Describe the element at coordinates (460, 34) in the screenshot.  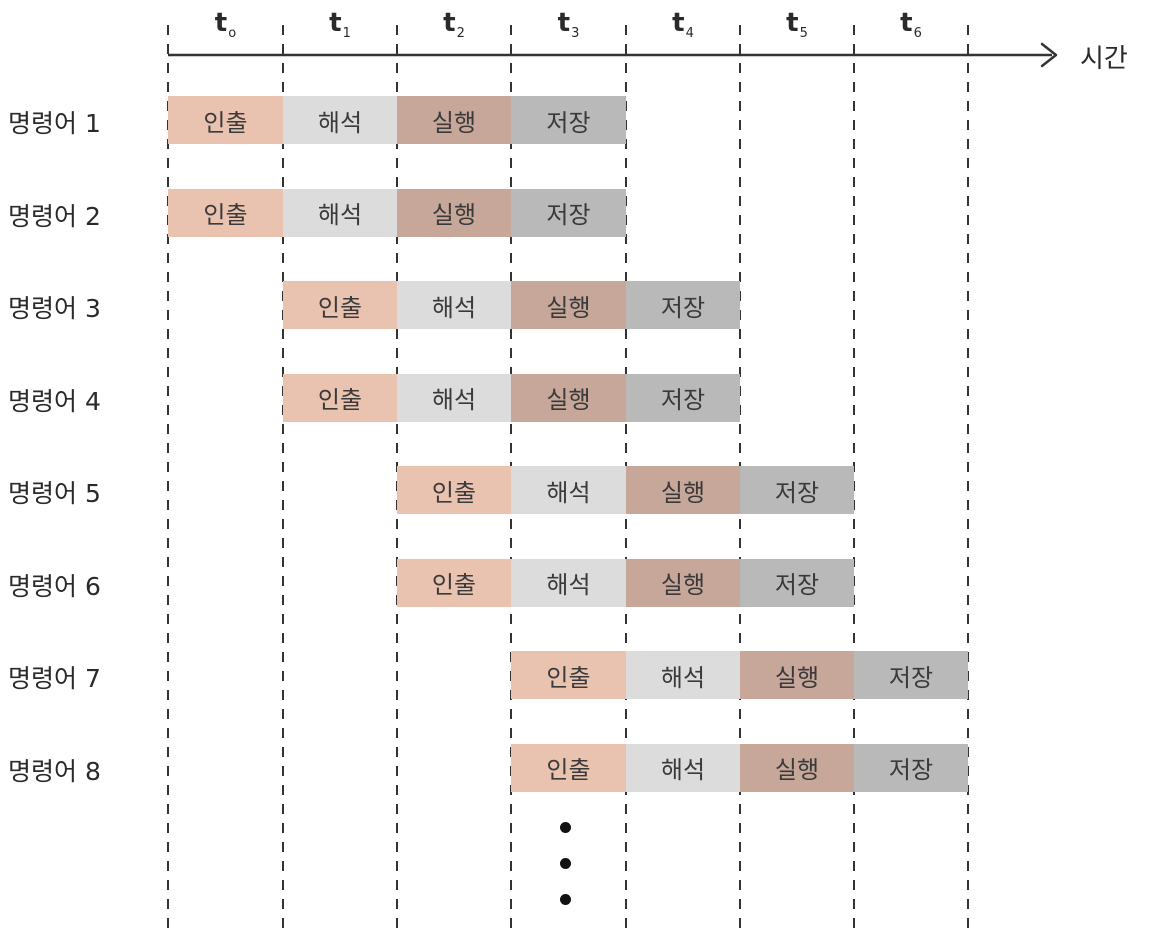
I see `time-tick-subscript: 2` at that location.